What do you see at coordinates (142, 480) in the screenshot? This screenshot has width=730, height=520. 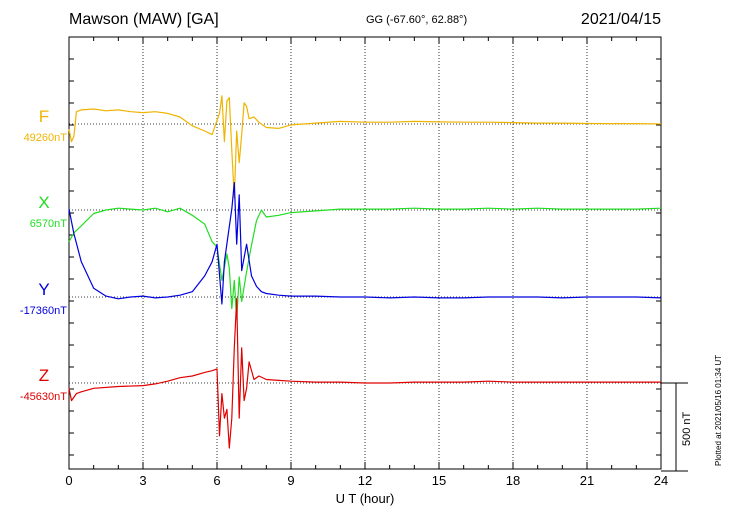 I see `x-tick-label-3: 3` at bounding box center [142, 480].